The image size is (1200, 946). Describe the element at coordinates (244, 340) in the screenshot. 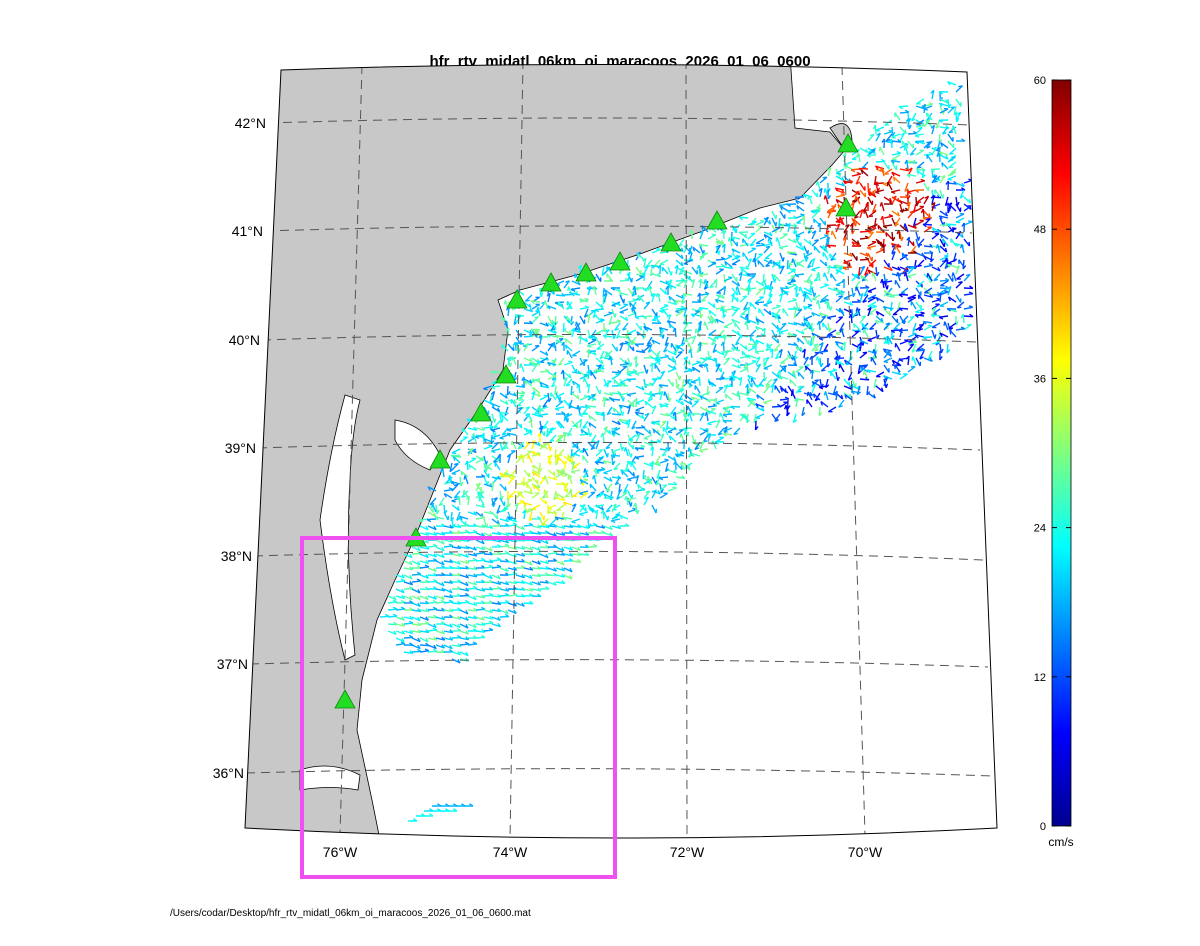

I see `lat-label: 40°N` at that location.